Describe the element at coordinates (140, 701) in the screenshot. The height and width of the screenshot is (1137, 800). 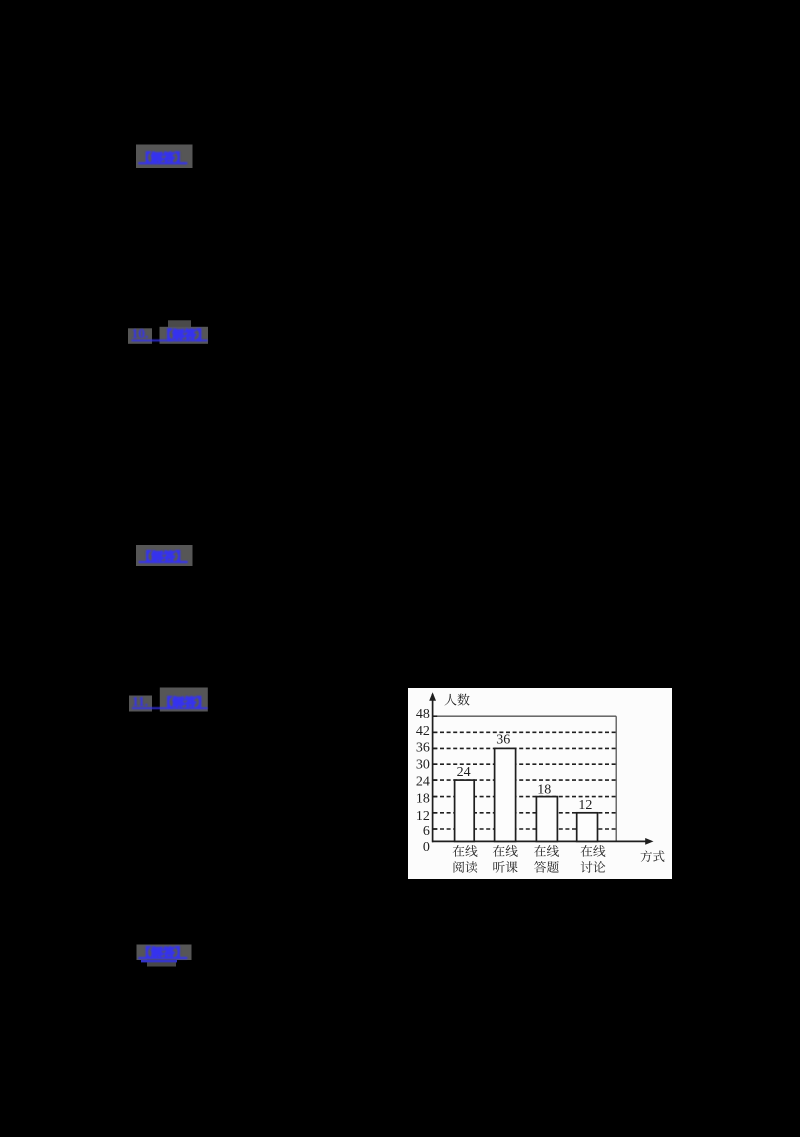
I see `svg-text: 11.` at that location.